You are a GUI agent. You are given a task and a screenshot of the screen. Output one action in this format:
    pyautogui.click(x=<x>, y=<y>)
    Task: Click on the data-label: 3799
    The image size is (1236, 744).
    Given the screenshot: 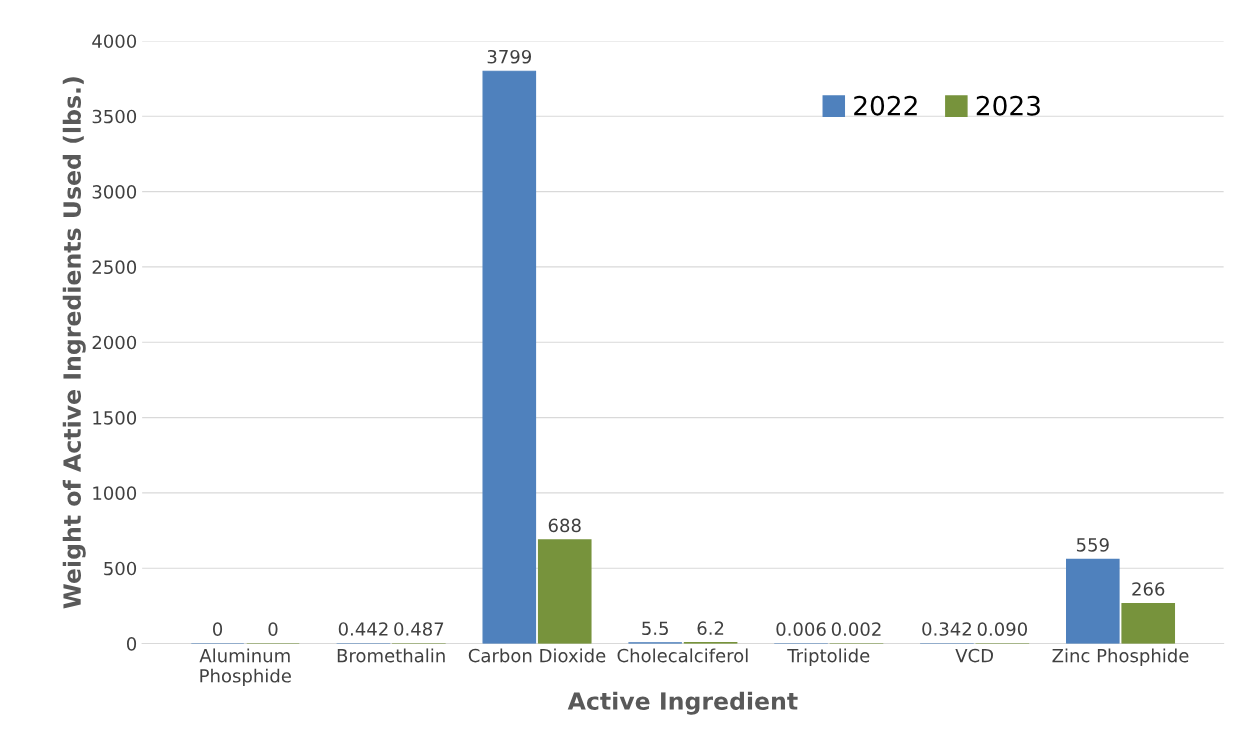 What is the action you would take?
    pyautogui.click(x=509, y=56)
    